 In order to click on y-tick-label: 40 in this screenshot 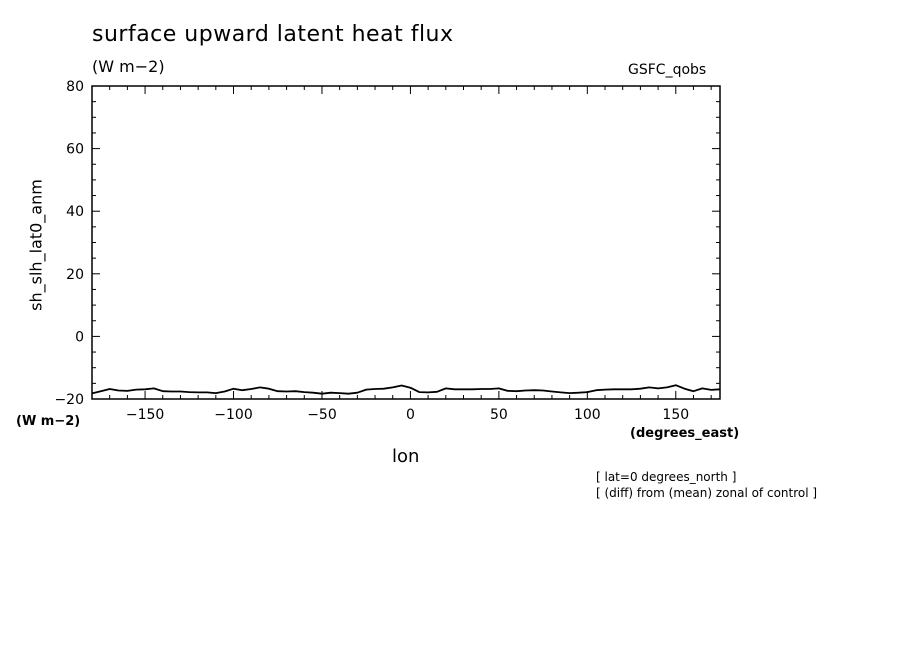, I will do `click(75, 212)`.